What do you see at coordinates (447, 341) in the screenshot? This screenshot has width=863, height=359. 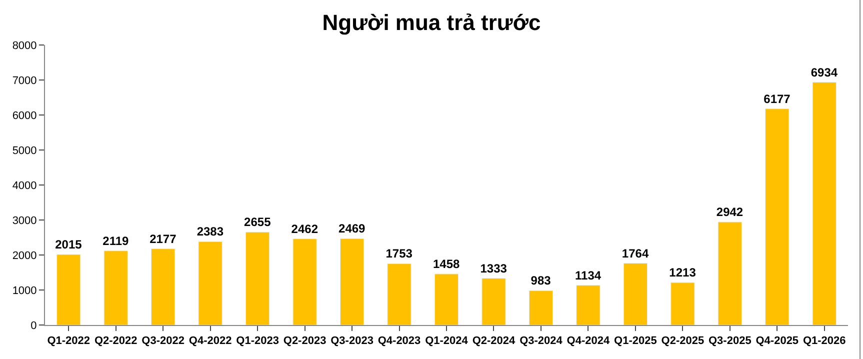 I see `x-tick-label: Q1-2024` at bounding box center [447, 341].